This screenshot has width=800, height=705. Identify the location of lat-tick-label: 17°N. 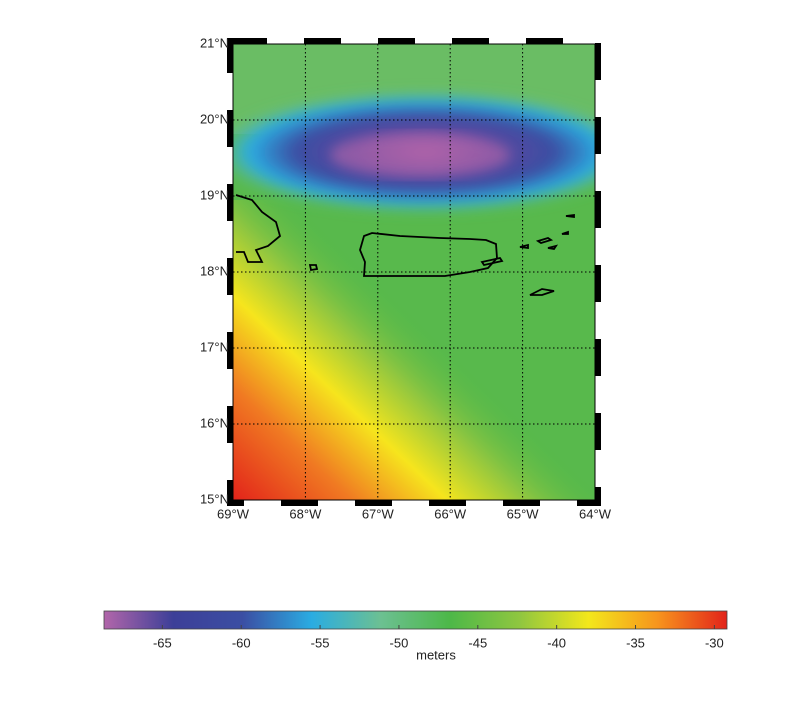
(214, 346).